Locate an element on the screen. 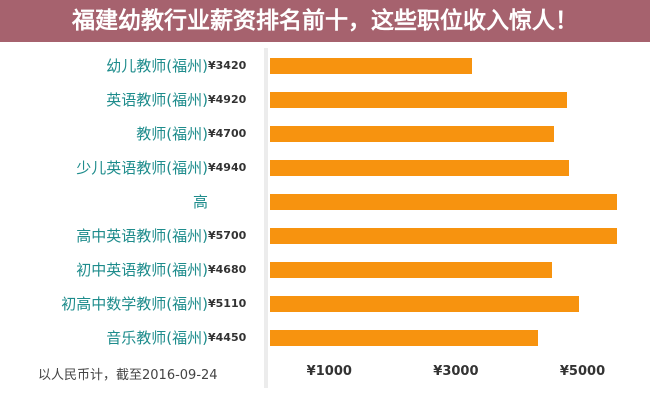 Image resolution: width=650 pixels, height=400 pixels. x-tick-label: ¥3000 is located at coordinates (456, 371).